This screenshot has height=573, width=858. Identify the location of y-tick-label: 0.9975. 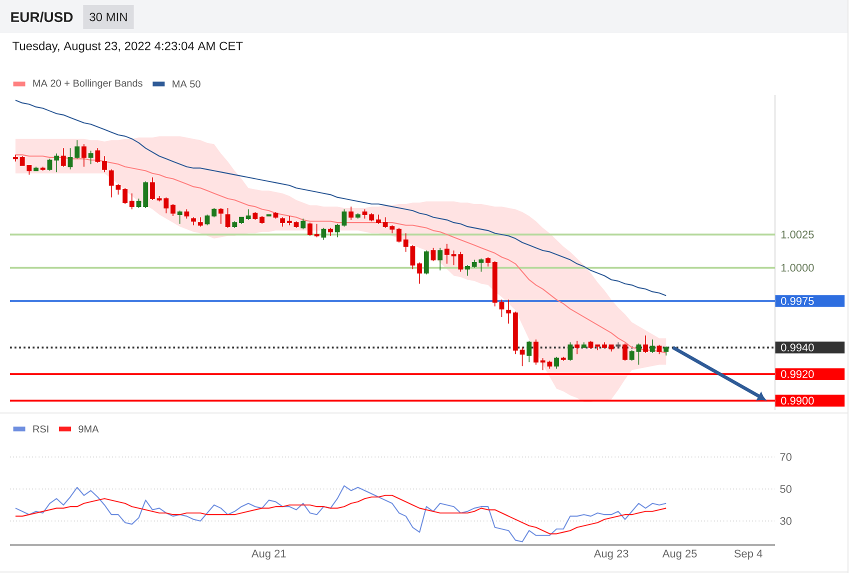
(797, 301).